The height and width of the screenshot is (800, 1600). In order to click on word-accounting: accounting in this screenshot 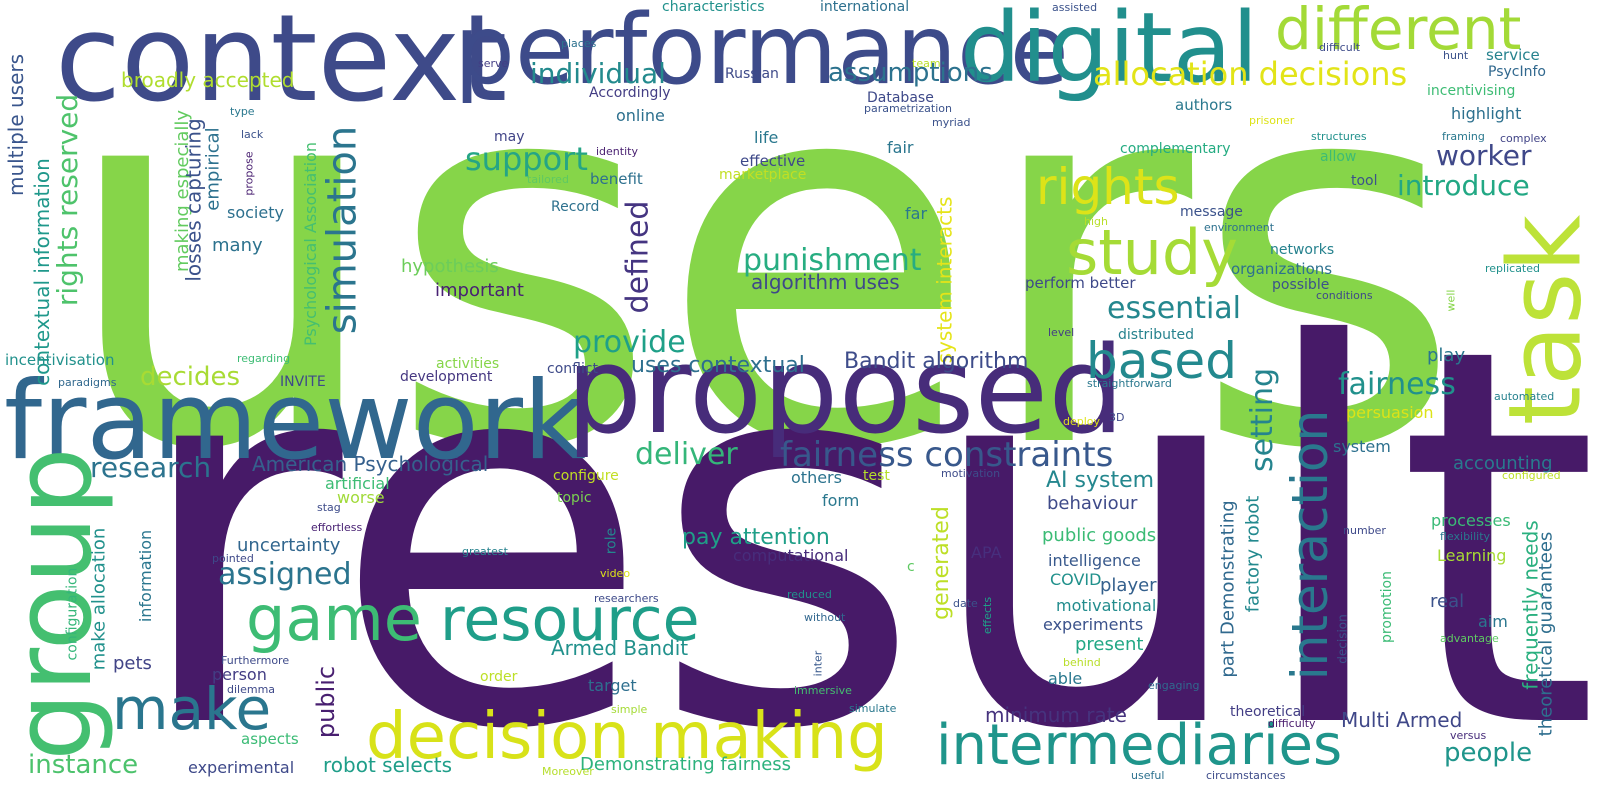, I will do `click(1503, 463)`.